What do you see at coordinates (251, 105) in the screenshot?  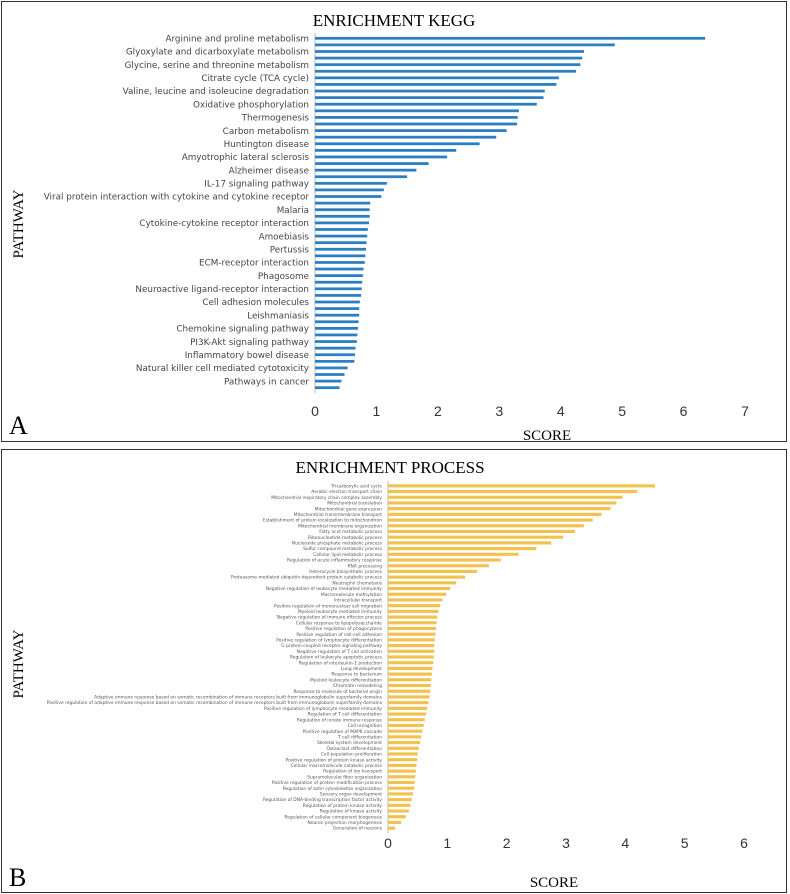 I see `category-label: Oxidative phosphorylation` at bounding box center [251, 105].